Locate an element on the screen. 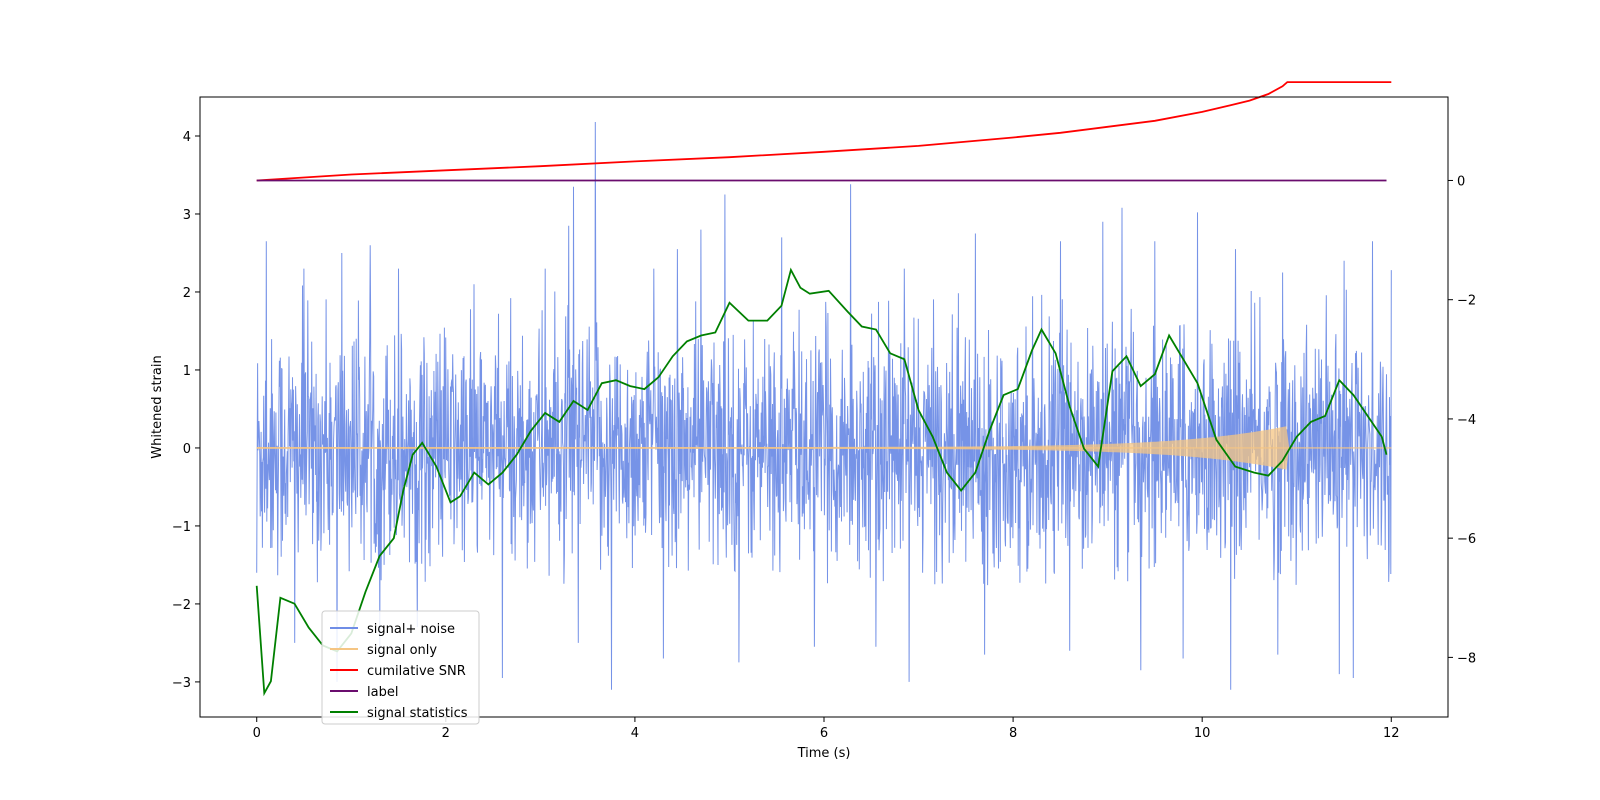 The image size is (1600, 800). x-tick-label: 8 is located at coordinates (1013, 733).